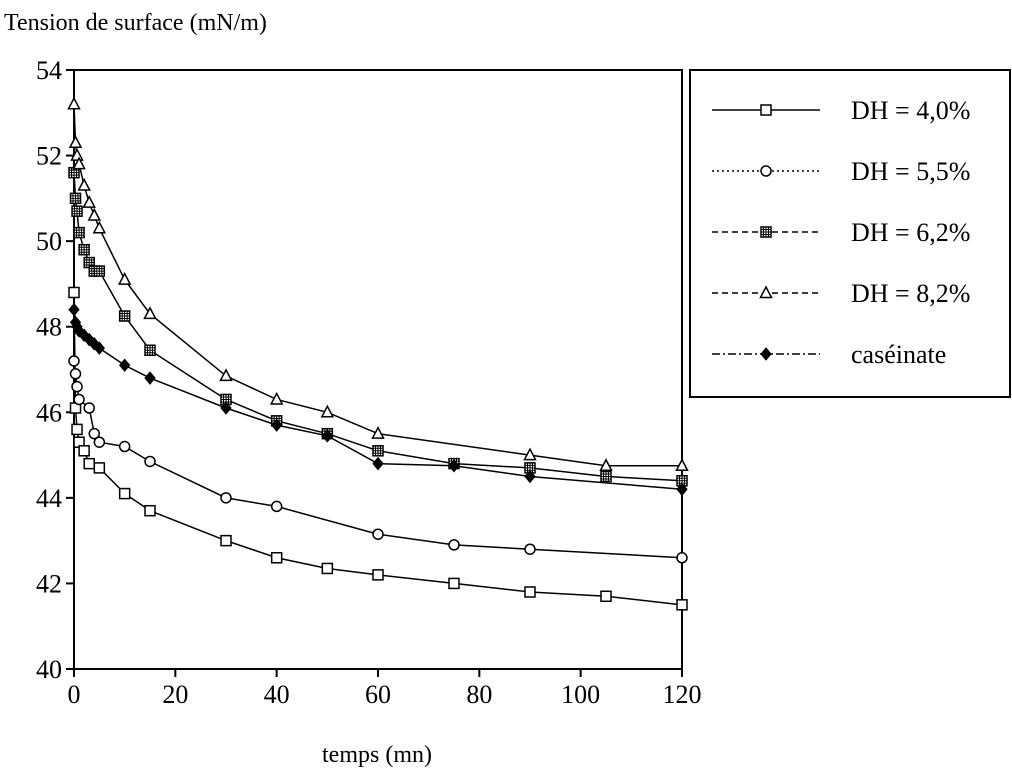  What do you see at coordinates (829, 354) in the screenshot?
I see `legend-item: caséinate` at bounding box center [829, 354].